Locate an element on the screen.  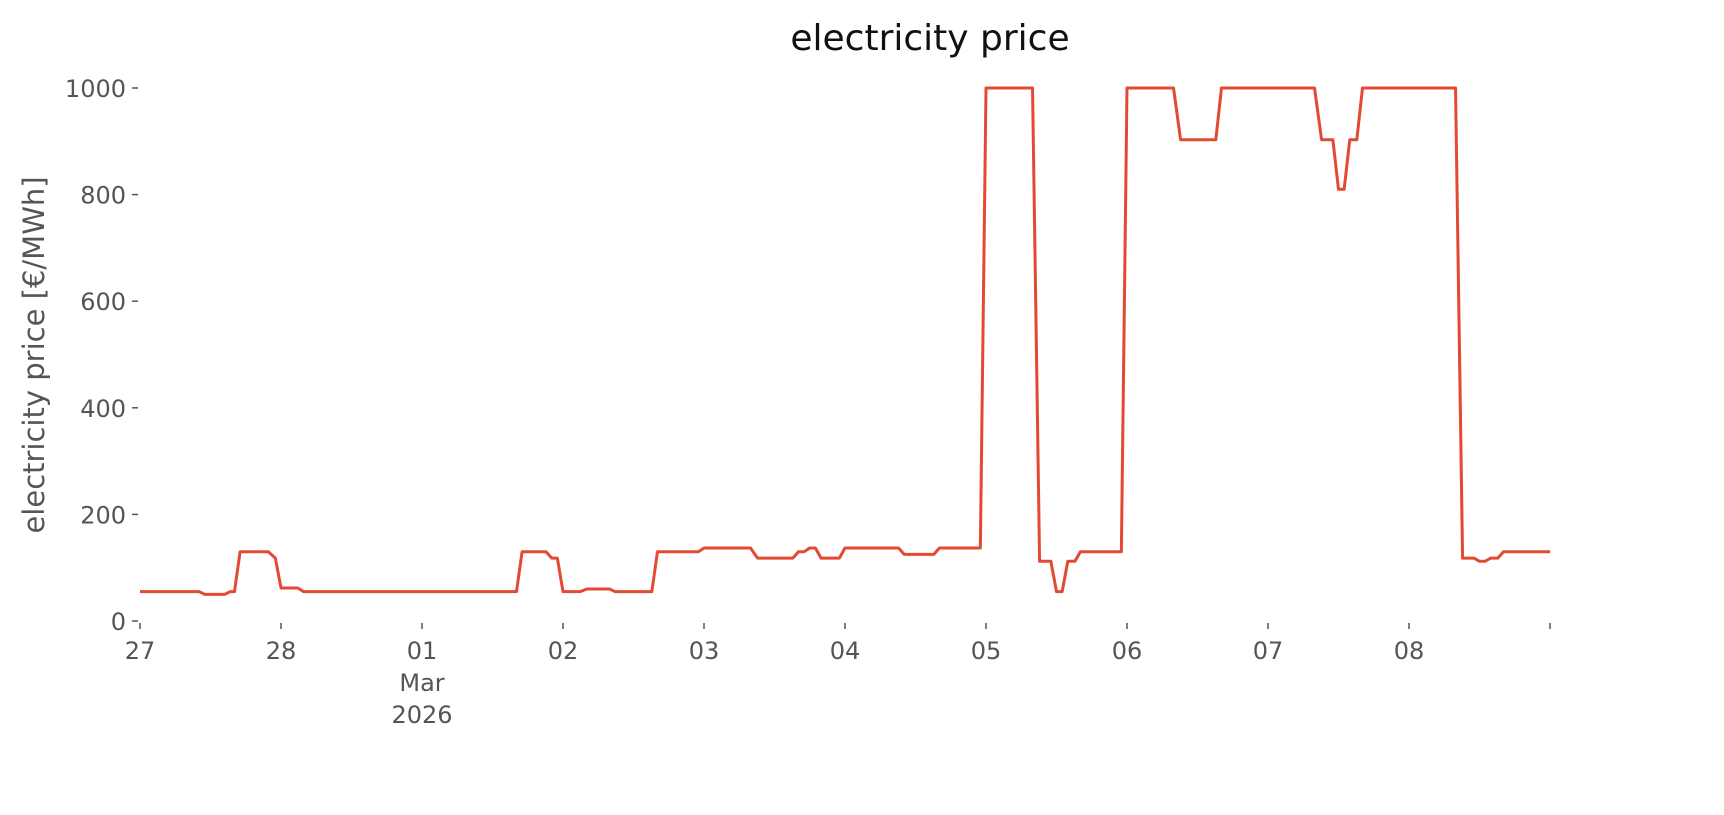
x-tick-label: 02 is located at coordinates (563, 651).